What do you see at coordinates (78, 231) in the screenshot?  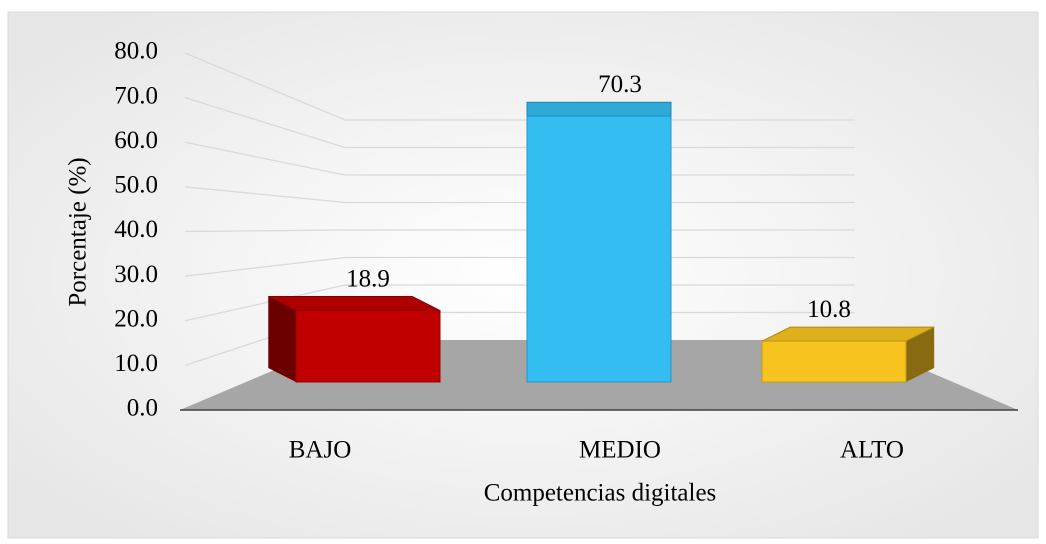 I see `y-axis-label: Porcentaje (%)` at bounding box center [78, 231].